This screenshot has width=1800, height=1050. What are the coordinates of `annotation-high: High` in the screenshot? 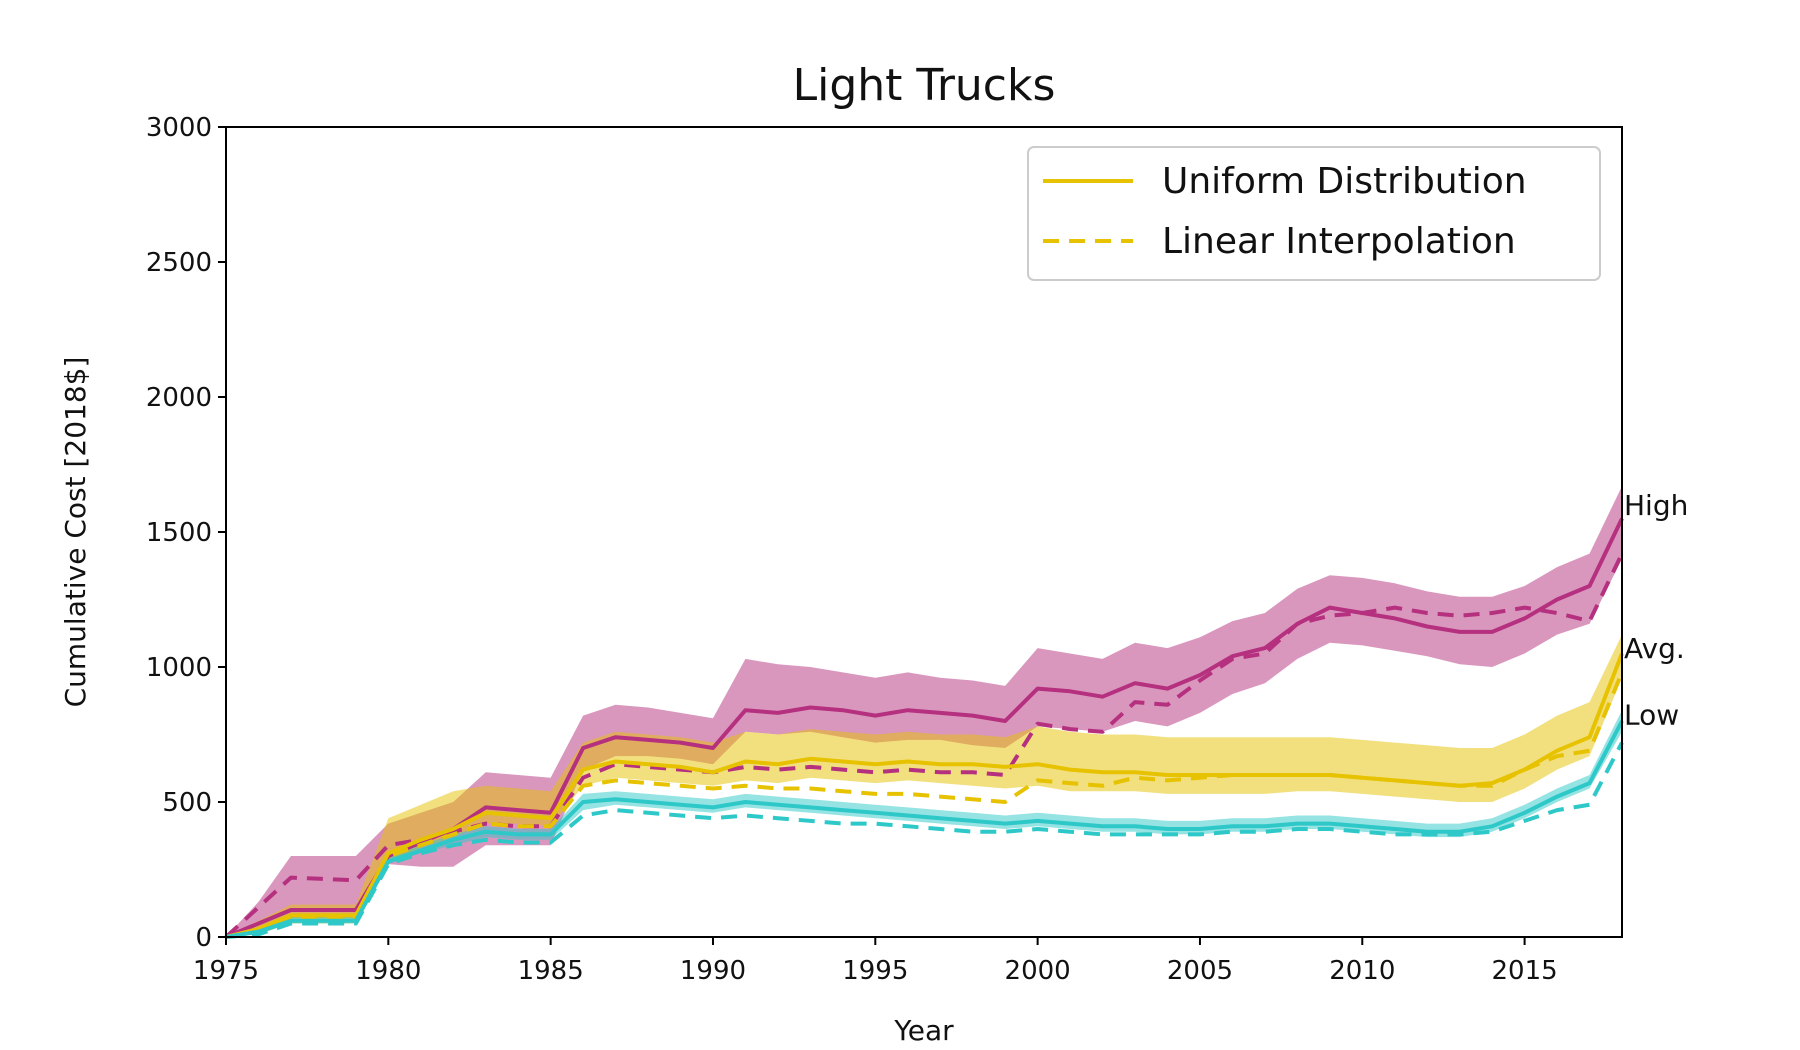 It's located at (1656, 505).